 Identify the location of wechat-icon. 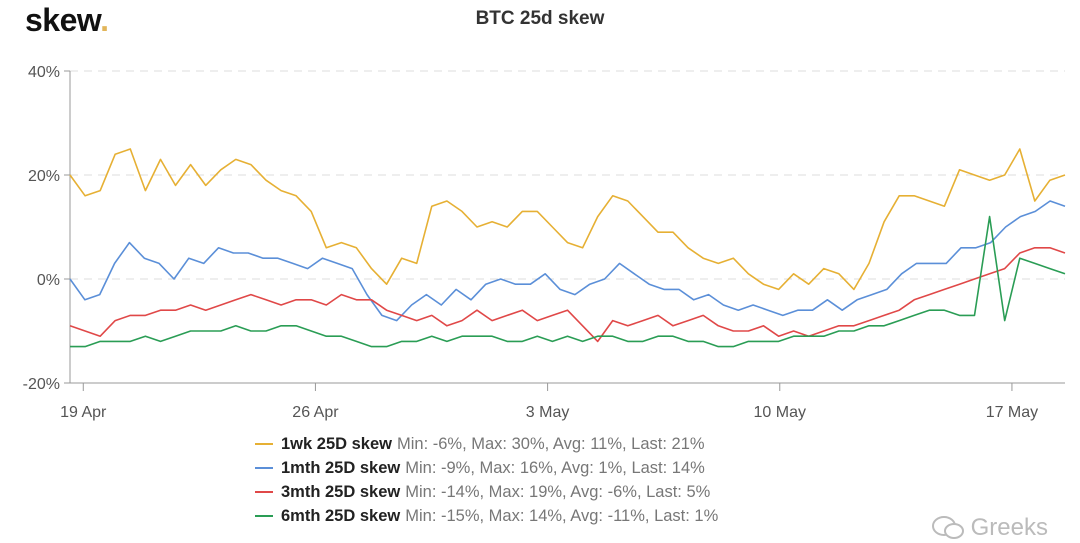
(947, 527).